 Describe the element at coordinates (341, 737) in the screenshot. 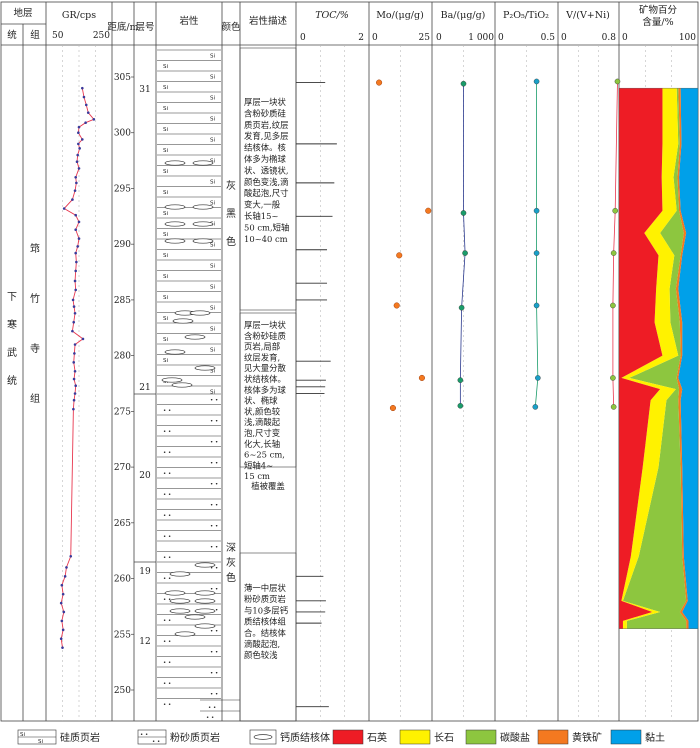

I see `legend: Si Si 硅质页岩 • • • • 粉砂质页岩 钙质结核体 石英 长石 碳酸盐 黄铁矿 黏土` at that location.